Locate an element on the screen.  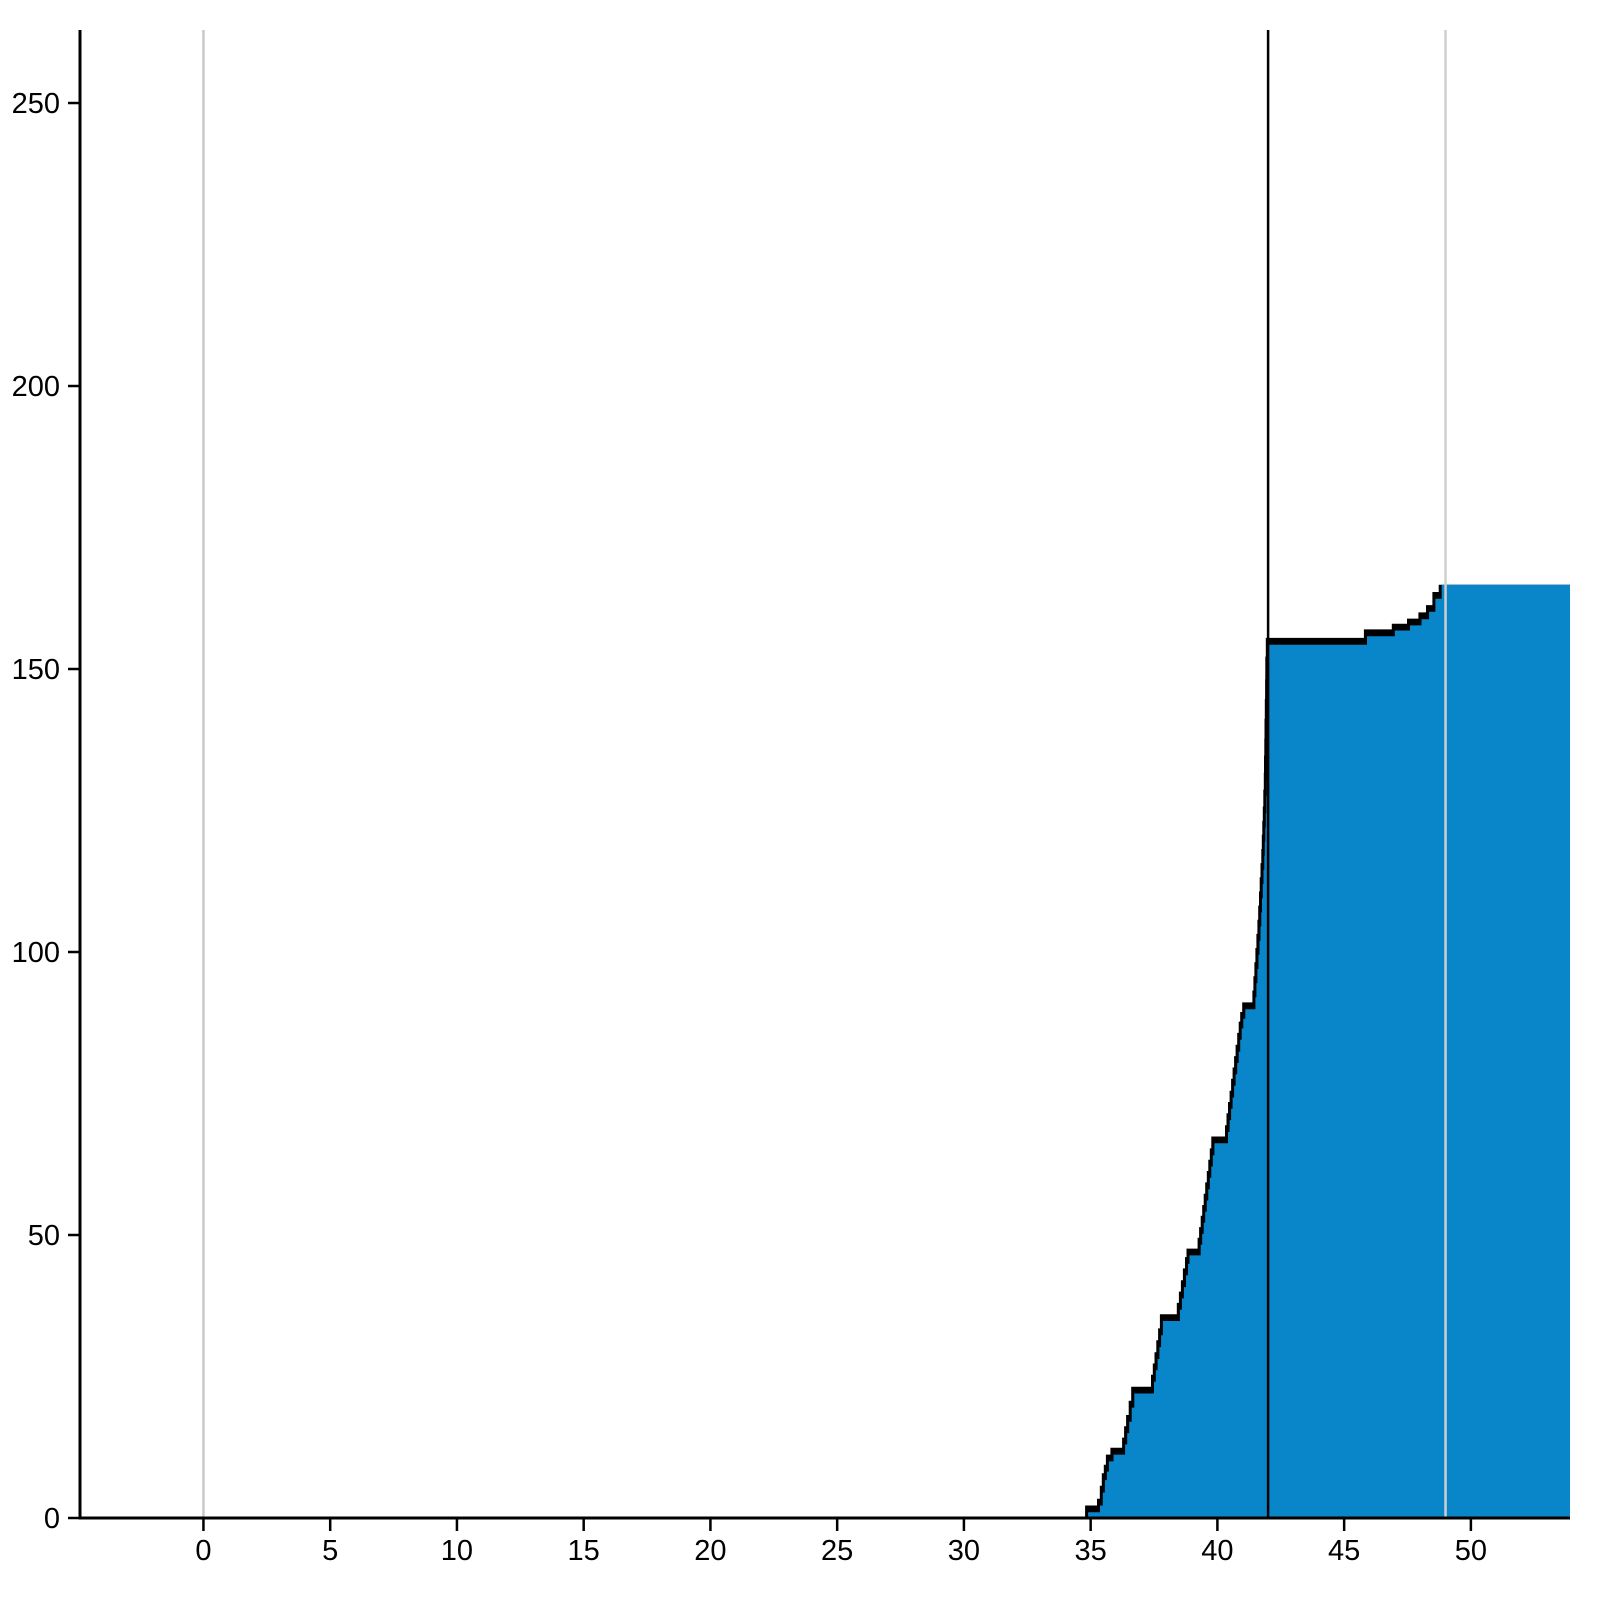
y-tick-label: 50 is located at coordinates (44, 1236).